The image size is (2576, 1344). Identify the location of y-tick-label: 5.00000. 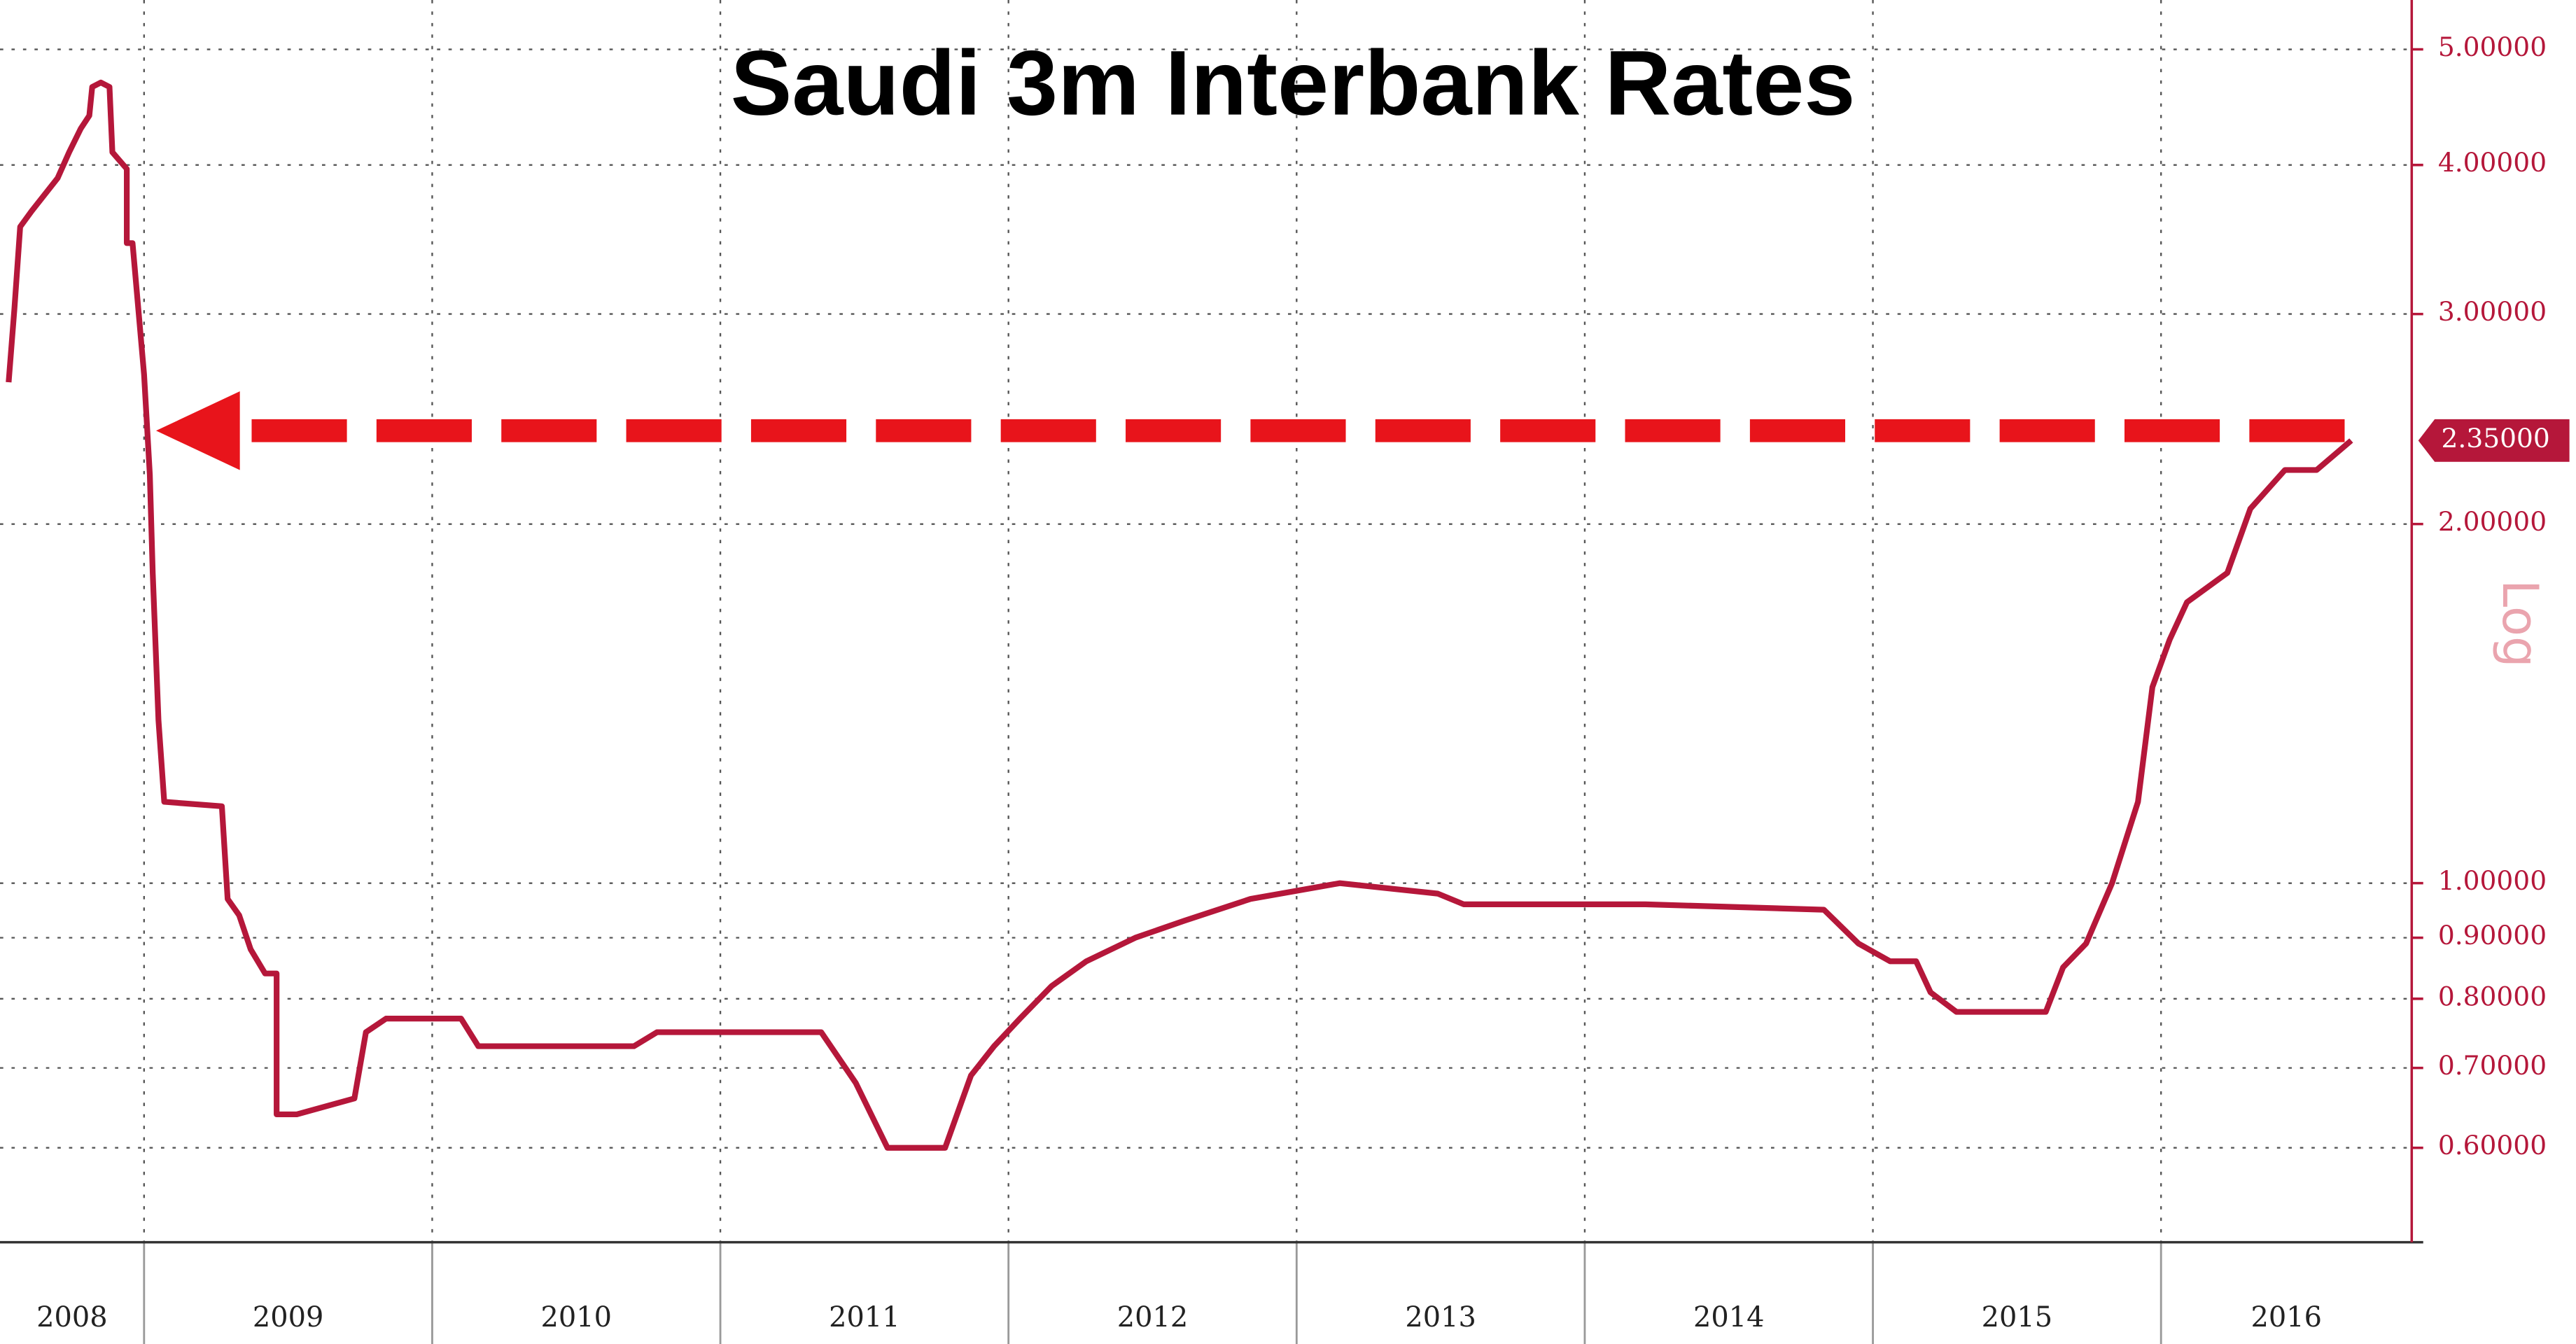
(2492, 46).